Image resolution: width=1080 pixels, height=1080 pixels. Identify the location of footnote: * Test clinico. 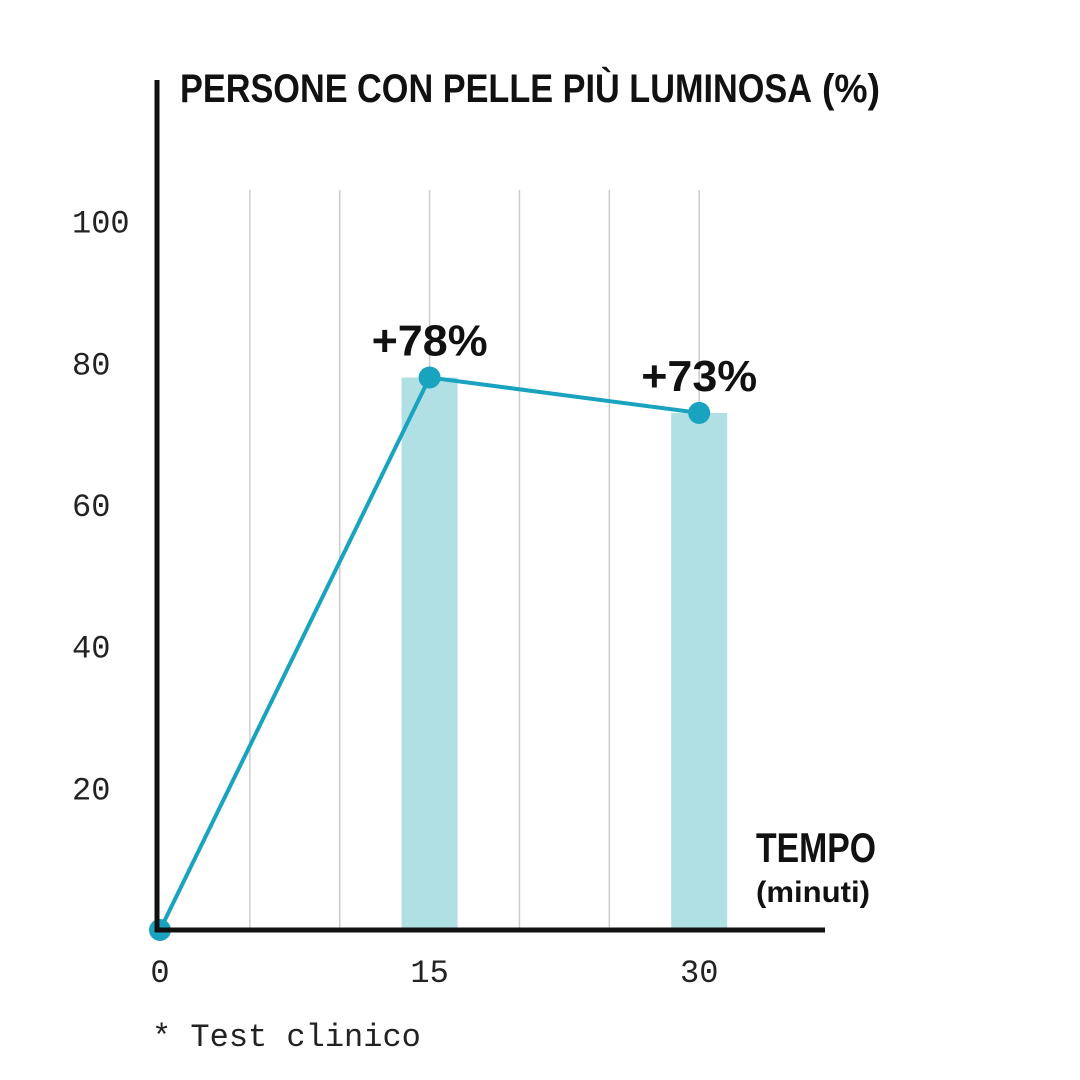
(286, 1037).